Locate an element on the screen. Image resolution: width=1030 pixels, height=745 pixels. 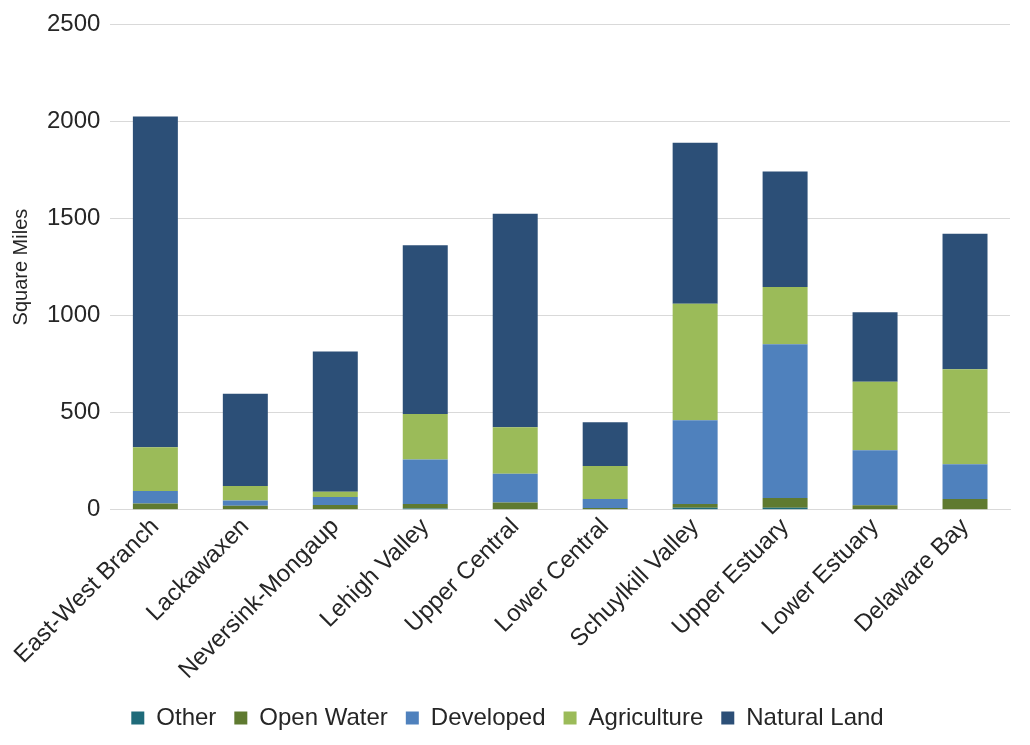
legend-label: Natural Land is located at coordinates (815, 716).